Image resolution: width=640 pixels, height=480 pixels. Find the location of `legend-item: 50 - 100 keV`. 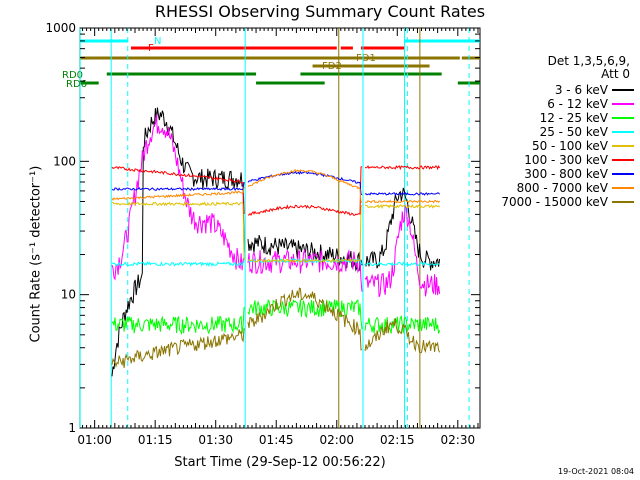

legend-item: 50 - 100 keV is located at coordinates (583, 146).